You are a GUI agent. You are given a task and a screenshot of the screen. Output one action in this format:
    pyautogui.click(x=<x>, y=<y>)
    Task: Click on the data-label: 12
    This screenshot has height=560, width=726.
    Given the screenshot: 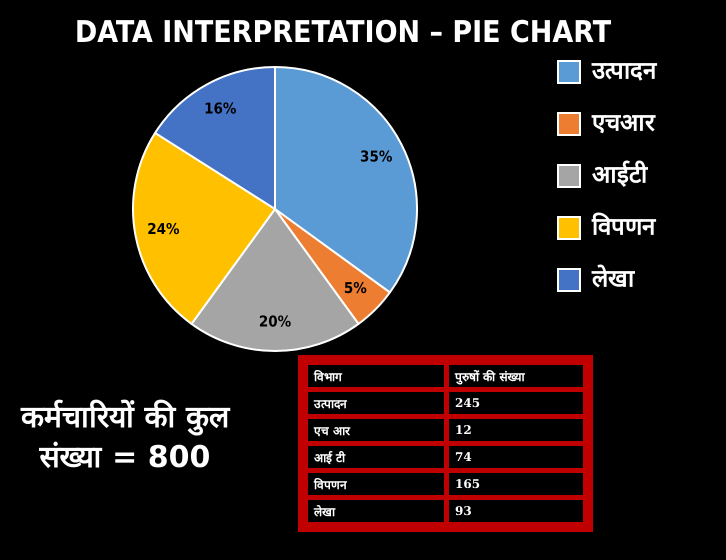 What is the action you would take?
    pyautogui.click(x=516, y=430)
    